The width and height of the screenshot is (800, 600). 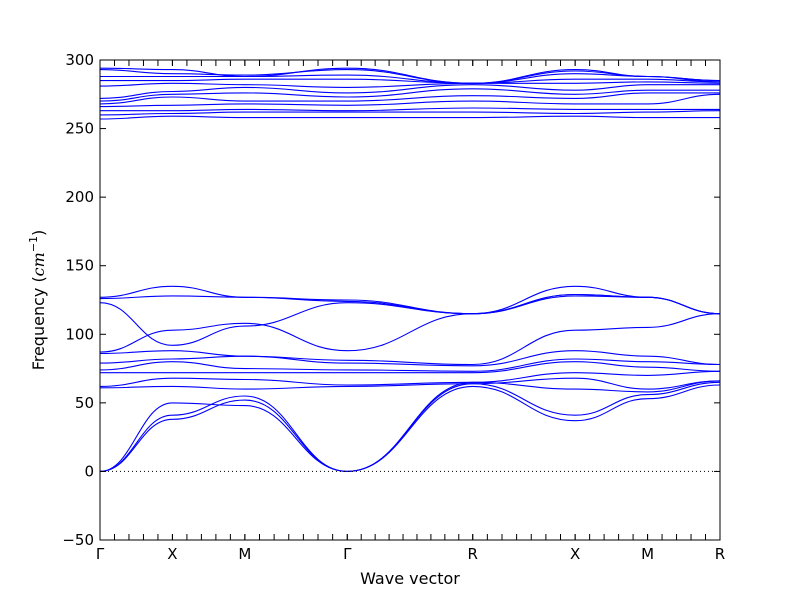 What do you see at coordinates (79, 197) in the screenshot?
I see `y-tick-label: 200` at bounding box center [79, 197].